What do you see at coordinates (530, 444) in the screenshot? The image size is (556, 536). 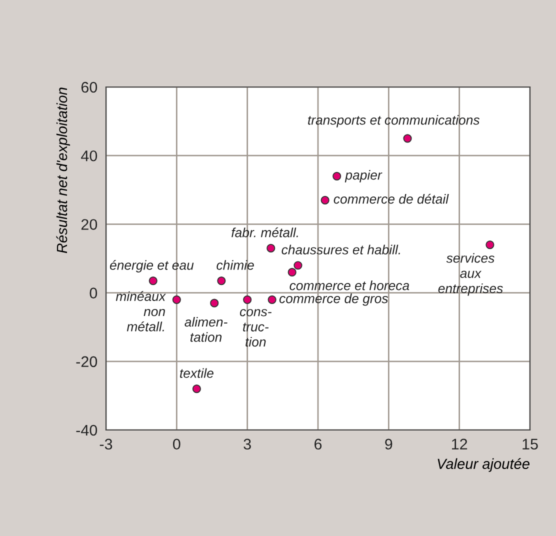 I see `x-tick-label: 15` at bounding box center [530, 444].